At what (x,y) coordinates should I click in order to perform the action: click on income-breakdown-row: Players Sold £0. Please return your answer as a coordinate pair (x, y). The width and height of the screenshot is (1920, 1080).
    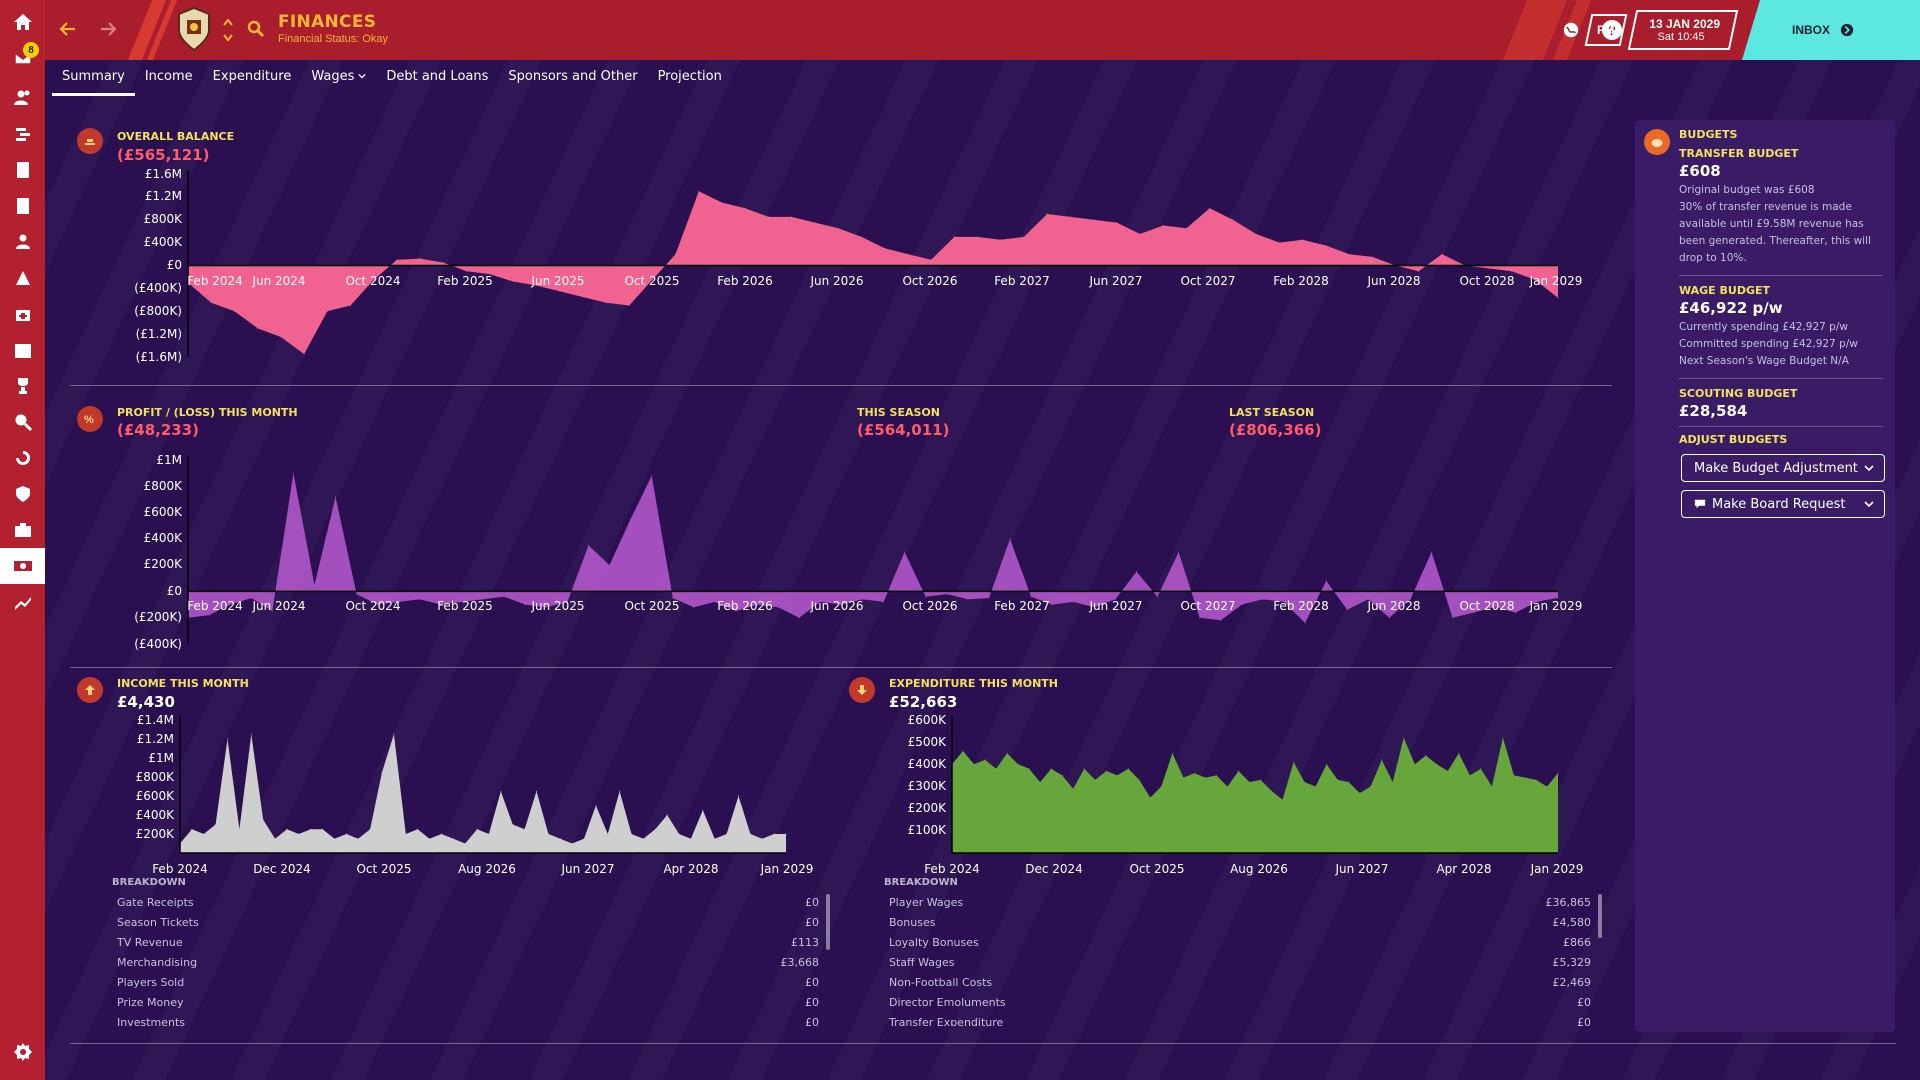
    Looking at the image, I should click on (468, 982).